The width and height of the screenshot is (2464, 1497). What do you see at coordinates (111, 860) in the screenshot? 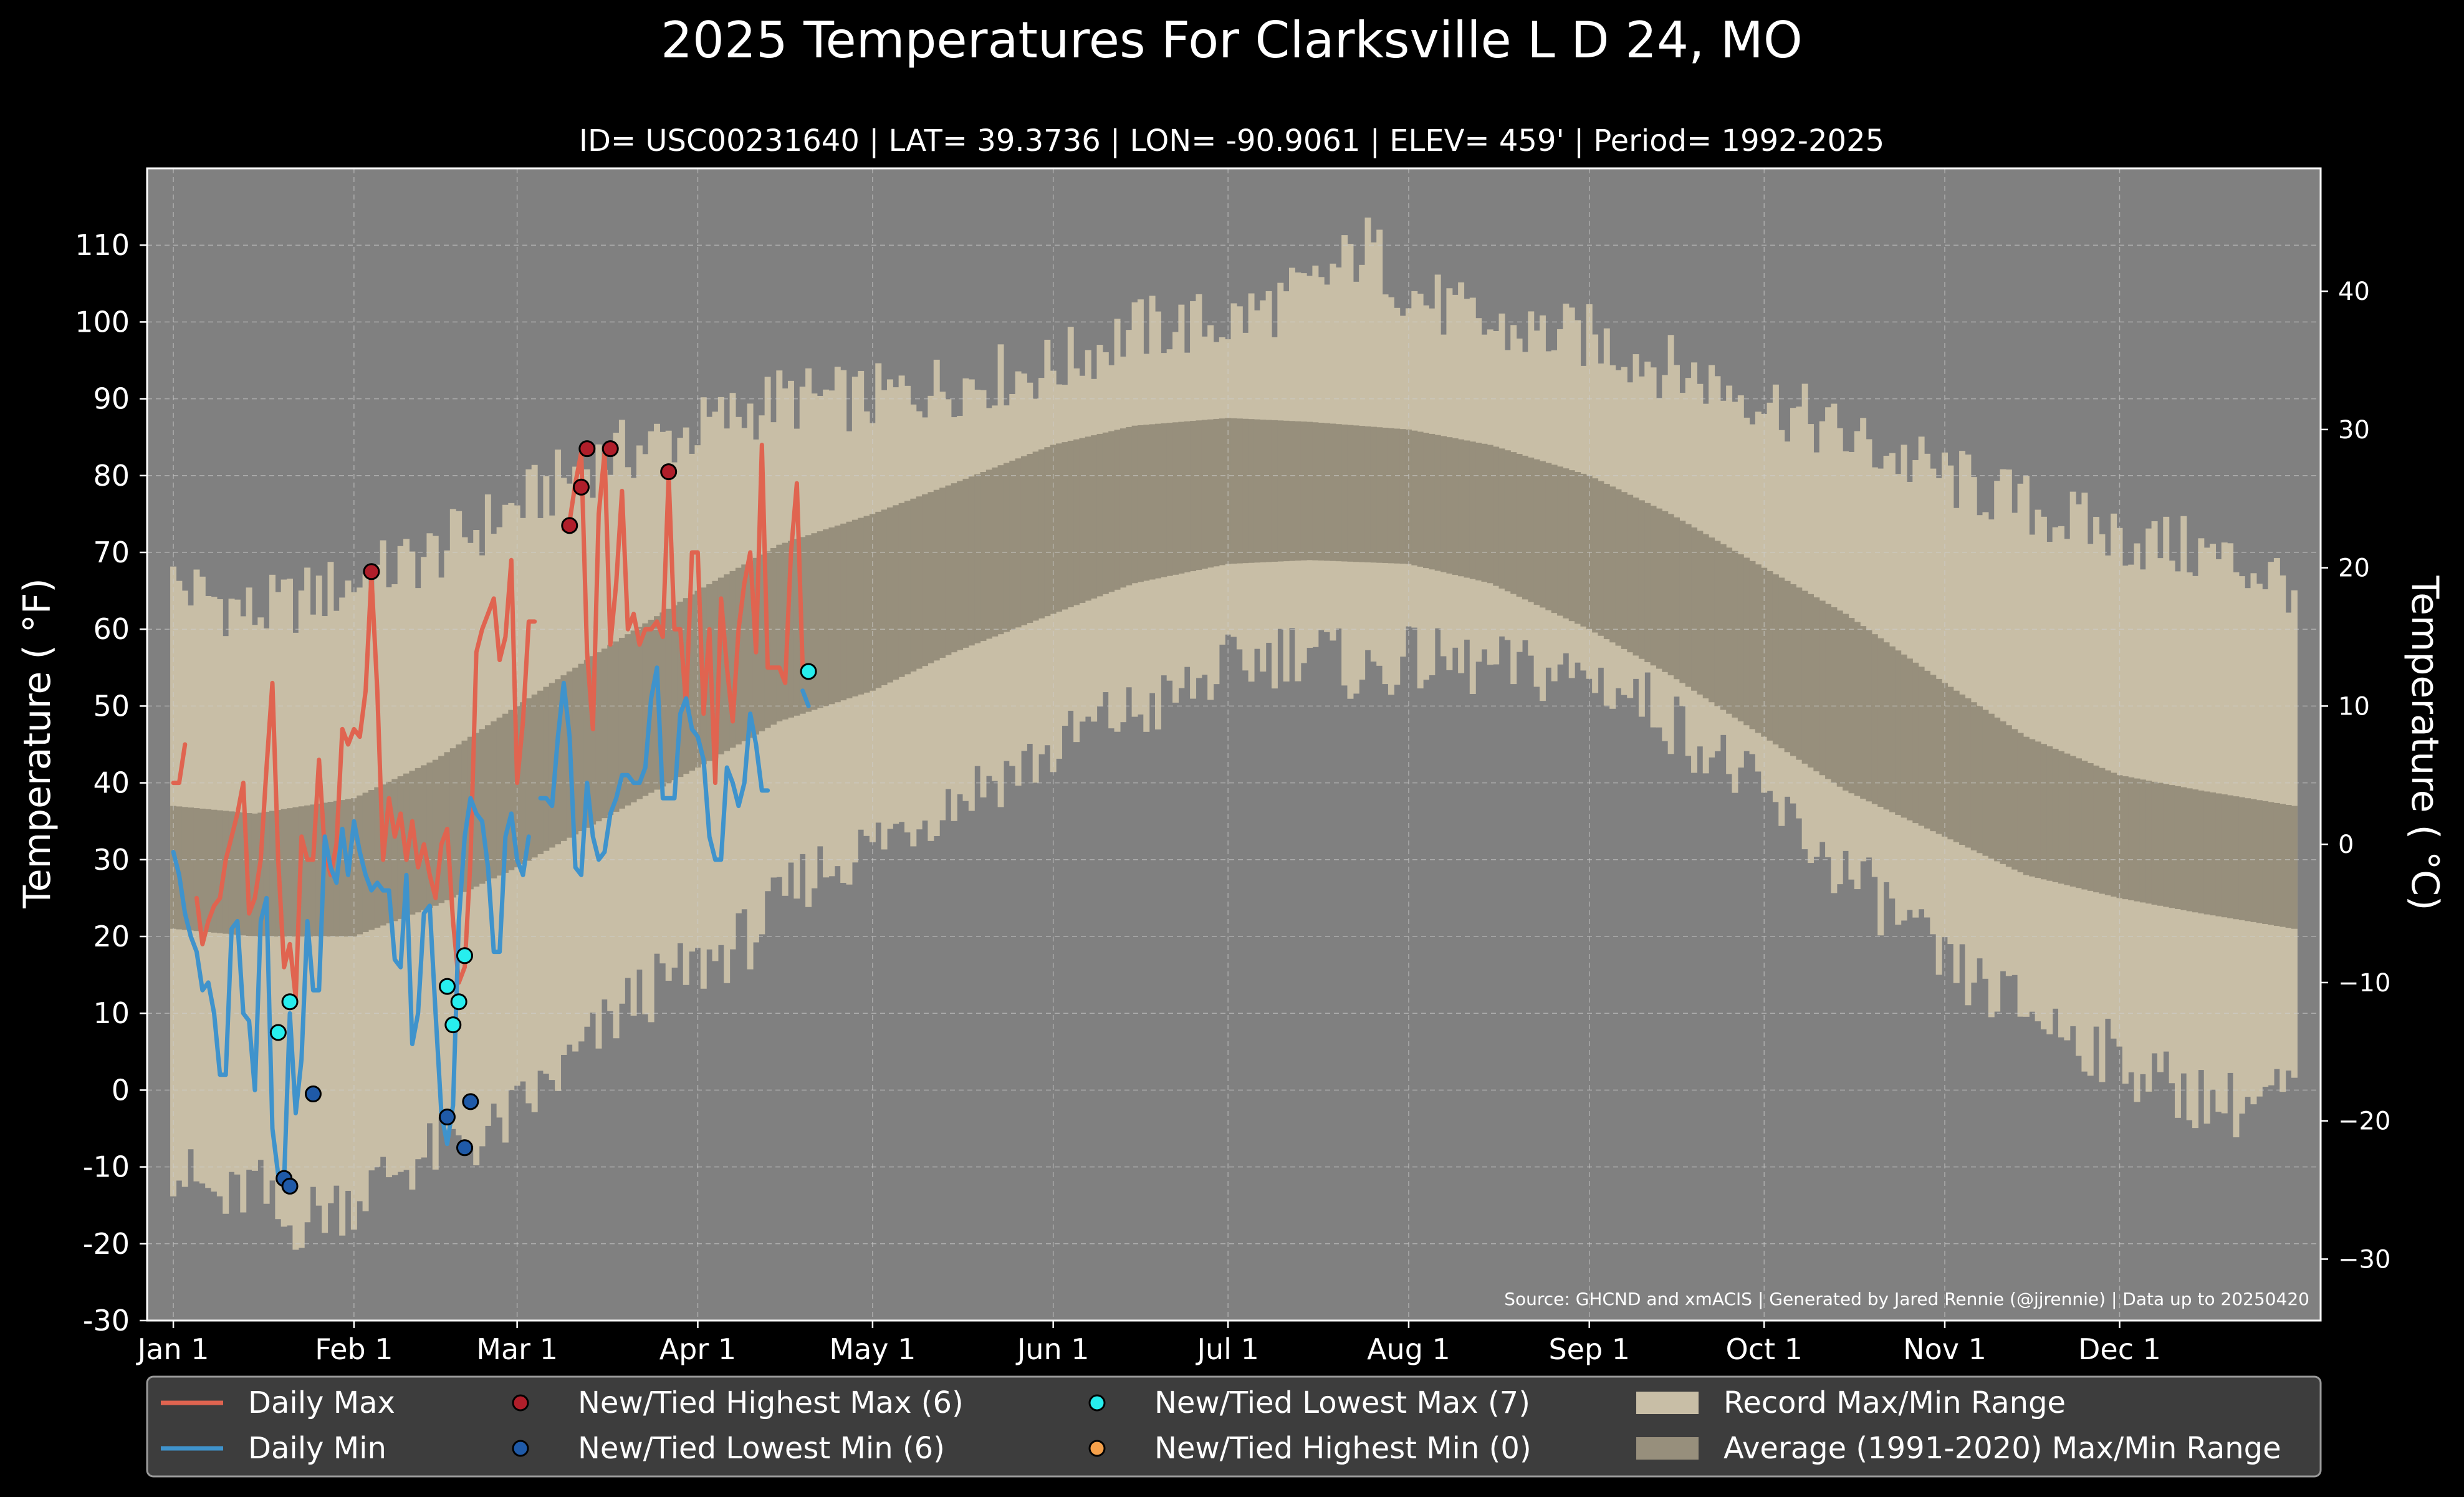
I see `y-tick-label: 30` at bounding box center [111, 860].